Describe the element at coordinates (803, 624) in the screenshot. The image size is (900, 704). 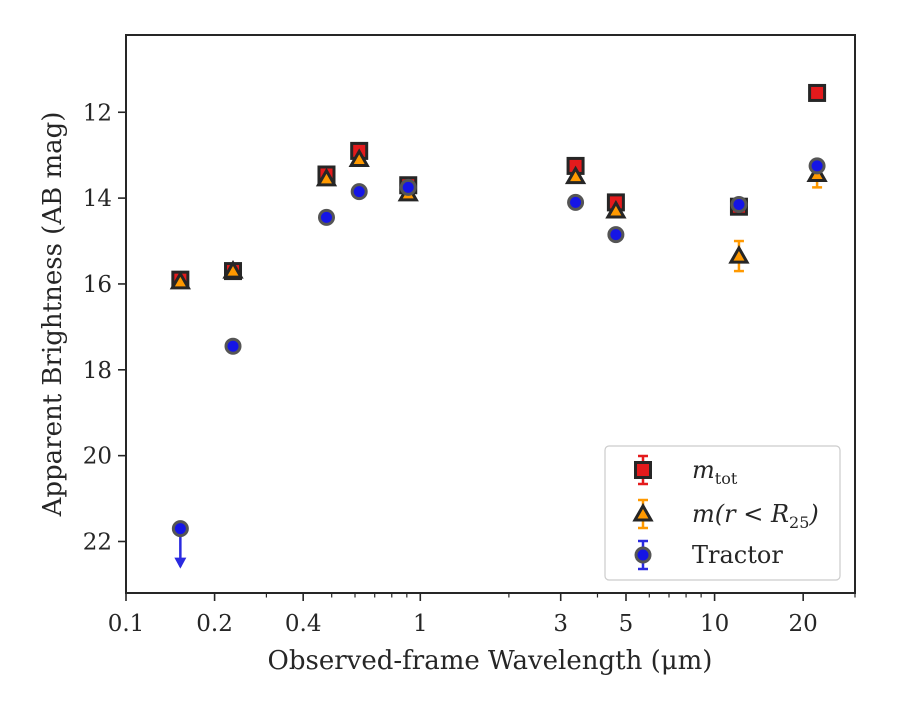
I see `x-tick-label: 20` at that location.